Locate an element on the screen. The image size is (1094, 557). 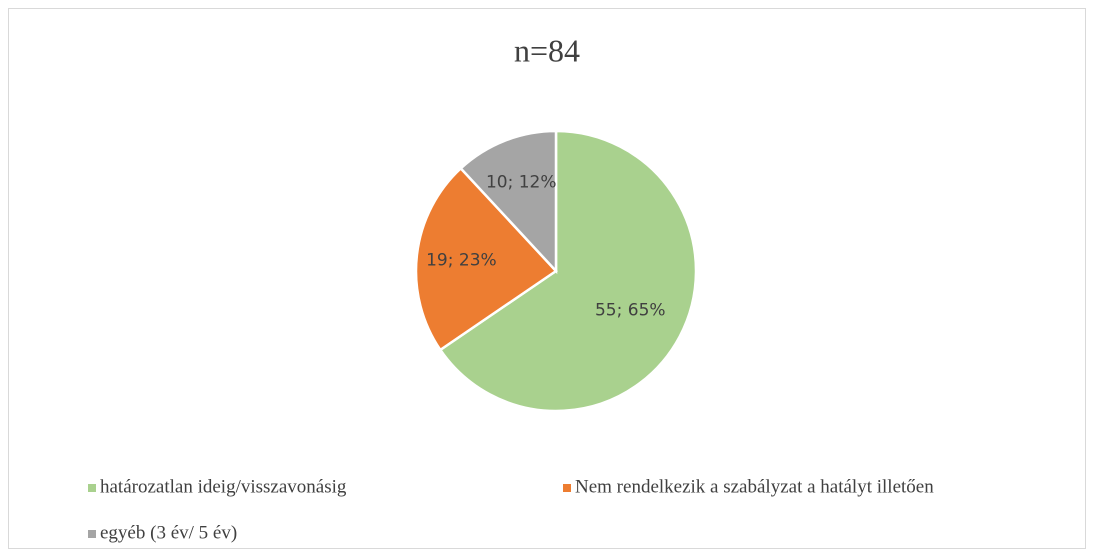
data-label: 10; 12% is located at coordinates (521, 182).